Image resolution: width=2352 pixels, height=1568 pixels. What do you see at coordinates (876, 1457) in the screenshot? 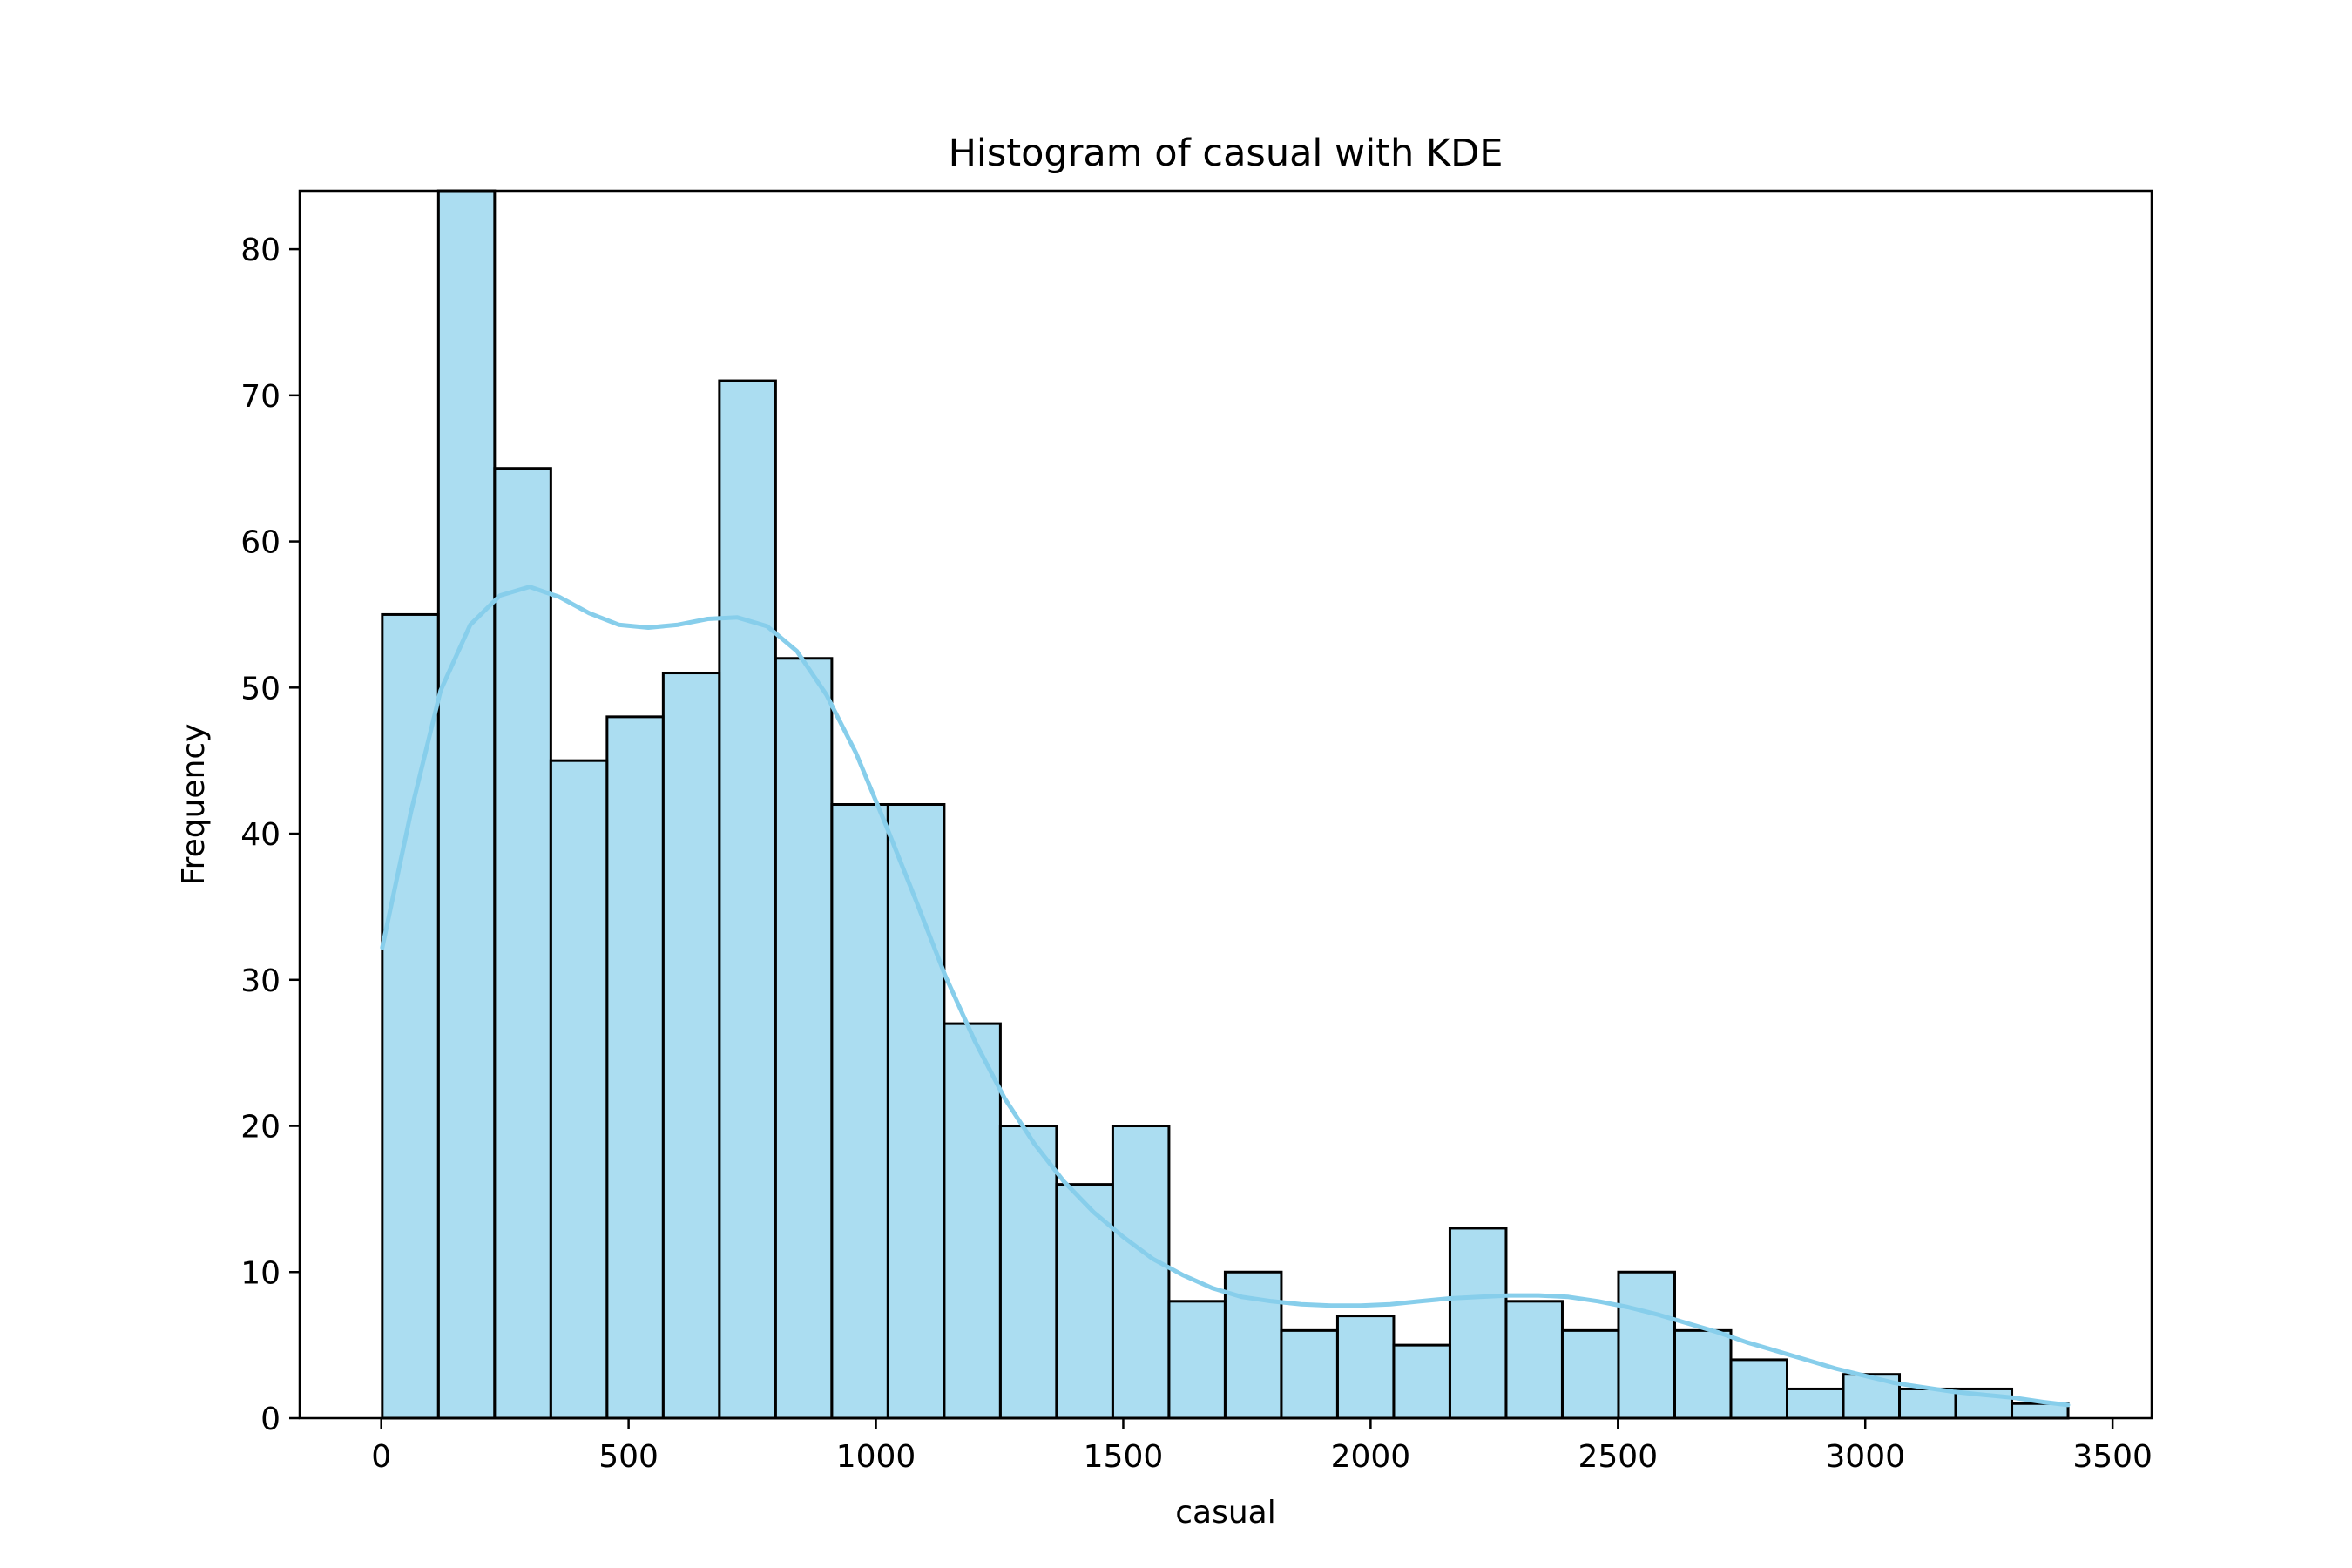
I see `x-tick-label: 1000` at bounding box center [876, 1457].